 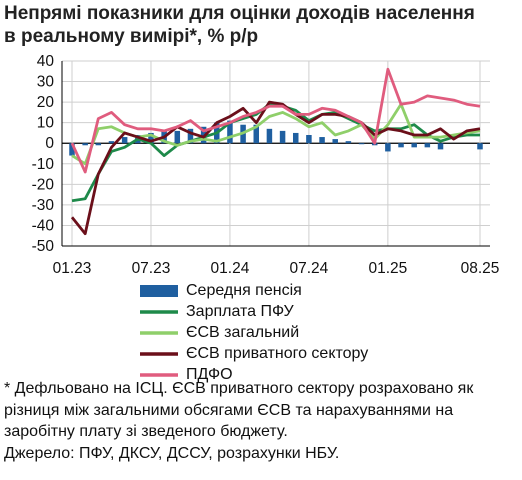 What do you see at coordinates (46, 102) in the screenshot?
I see `y-tick-label: 20` at bounding box center [46, 102].